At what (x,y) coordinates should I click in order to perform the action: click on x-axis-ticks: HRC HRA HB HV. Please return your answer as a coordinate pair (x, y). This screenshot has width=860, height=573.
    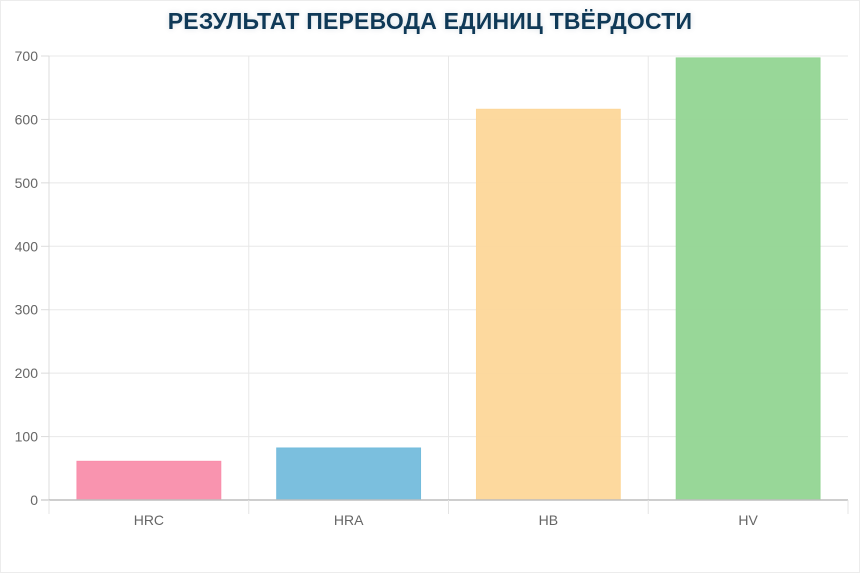
    Looking at the image, I should click on (448, 514).